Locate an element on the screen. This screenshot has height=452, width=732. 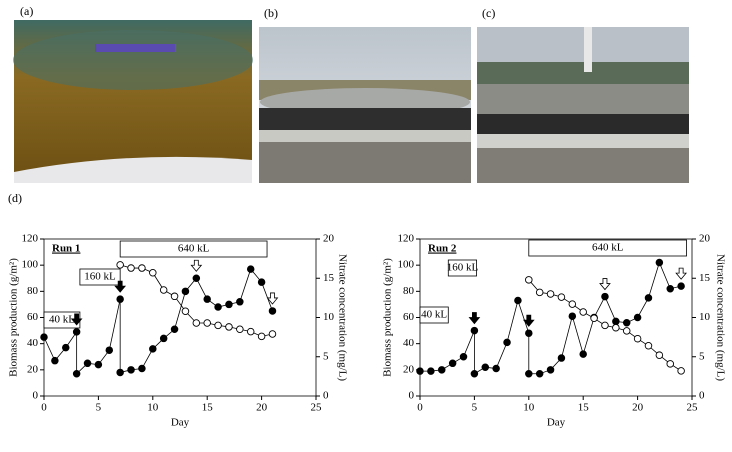
annotation: 40 kL is located at coordinates (434, 315).